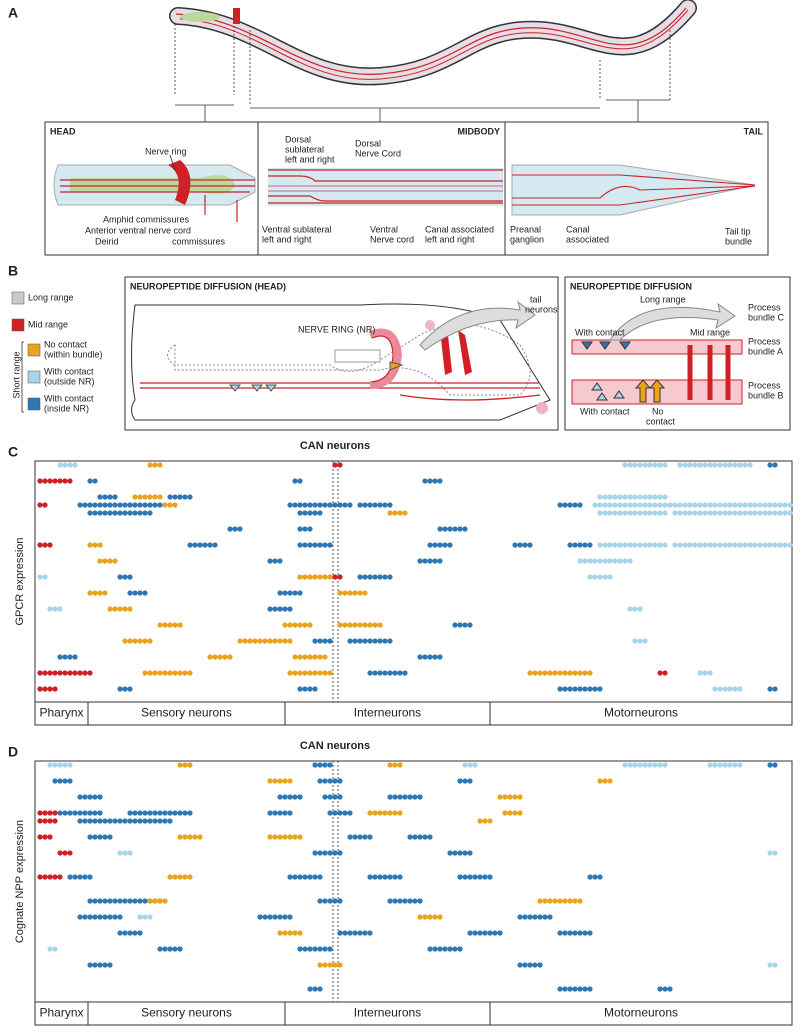 This screenshot has height=1035, width=800. Describe the element at coordinates (13, 752) in the screenshot. I see `panel-label: D` at that location.